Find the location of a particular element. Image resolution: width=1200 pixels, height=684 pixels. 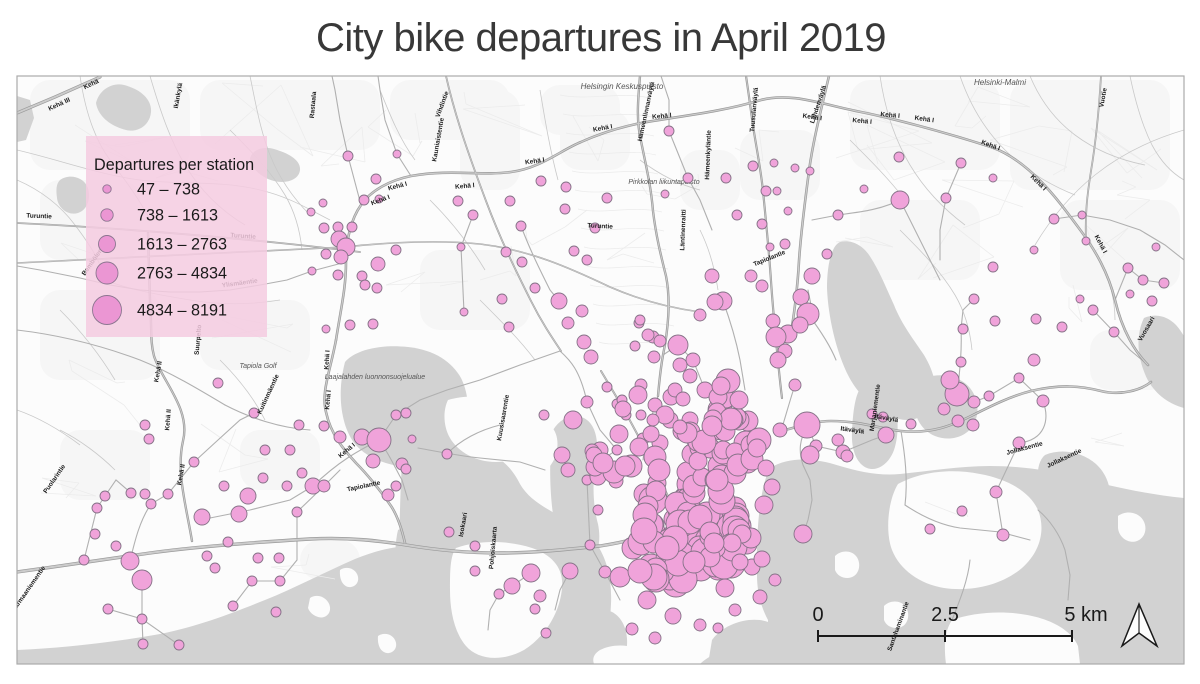

svg-text: 0 is located at coordinates (817, 615).